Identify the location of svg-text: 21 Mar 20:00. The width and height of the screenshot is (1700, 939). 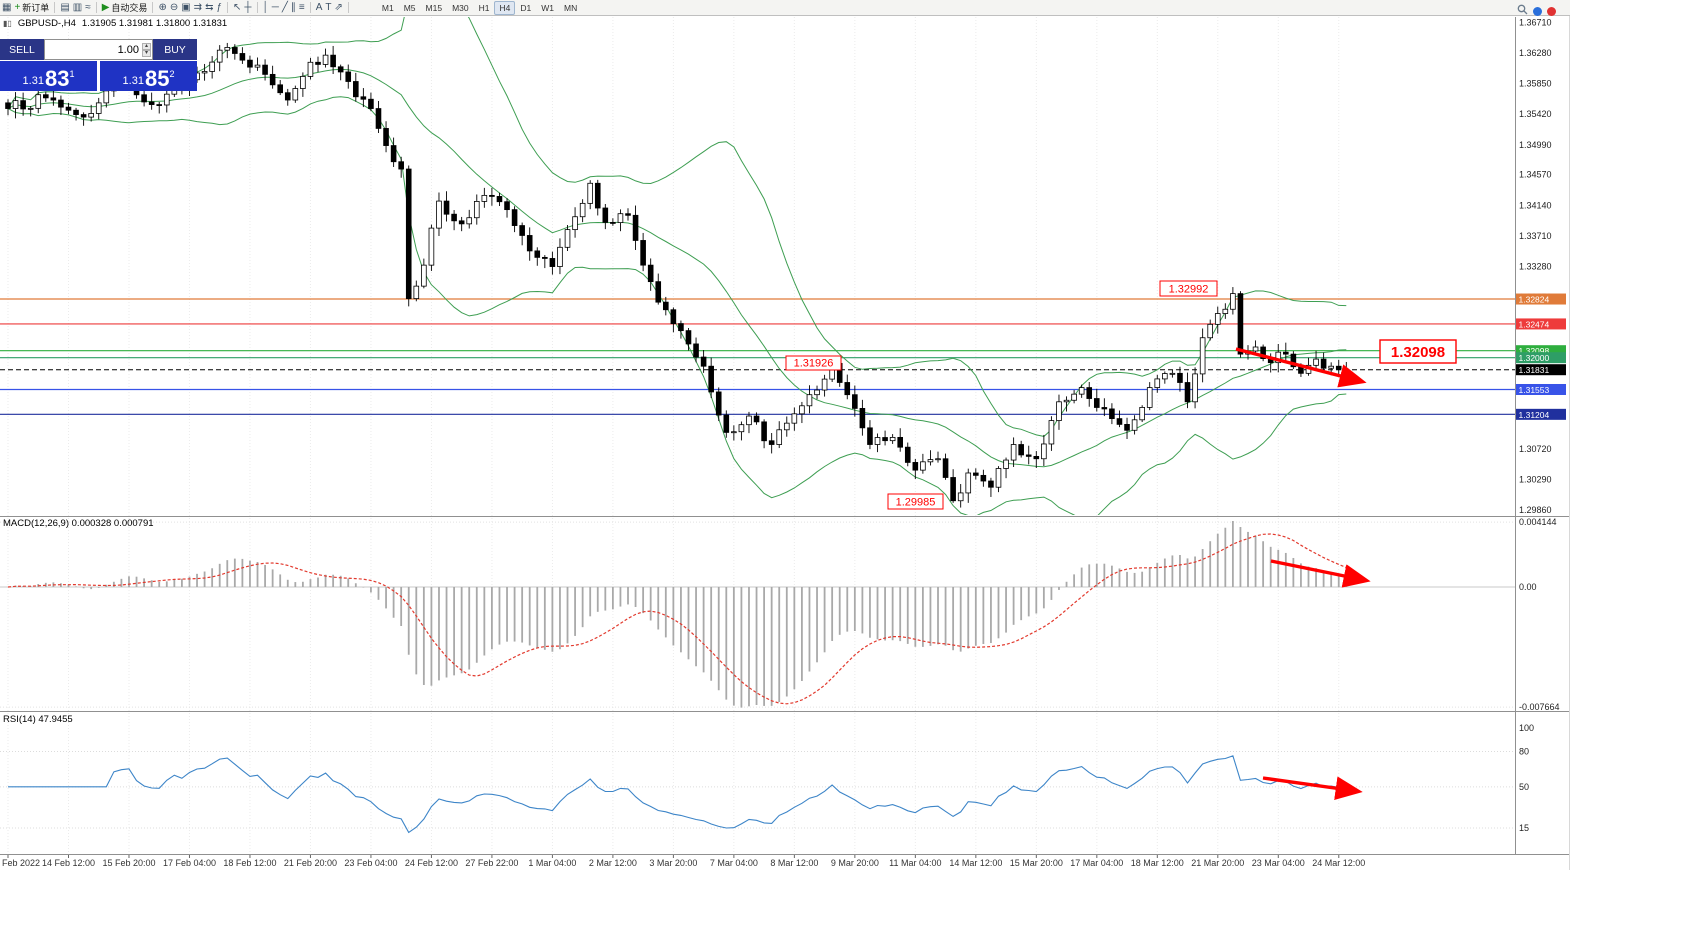
(1217, 863).